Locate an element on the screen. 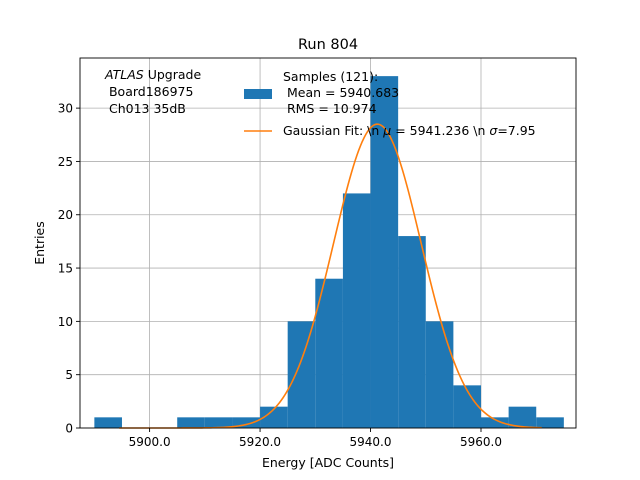 Image resolution: width=640 pixels, height=480 pixels. legend-fit-sigma: σ is located at coordinates (493, 130).